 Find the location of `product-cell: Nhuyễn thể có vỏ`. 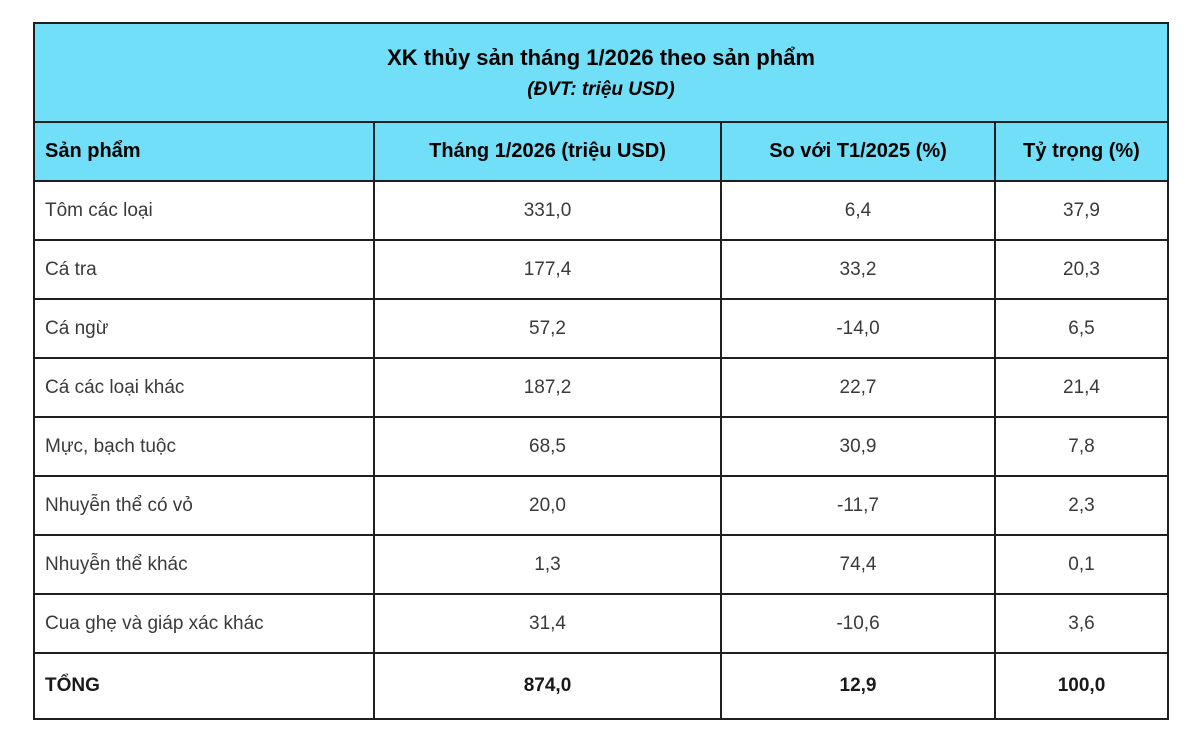

product-cell: Nhuyễn thể có vỏ is located at coordinates (204, 505).